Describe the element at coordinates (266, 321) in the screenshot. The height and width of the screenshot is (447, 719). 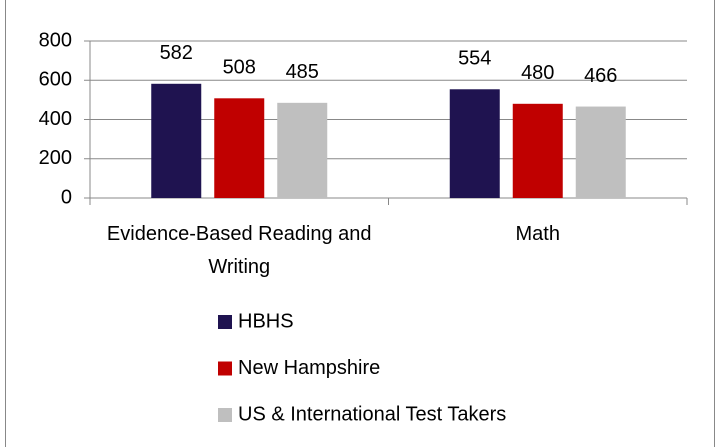
I see `legend-label: HBHS` at that location.